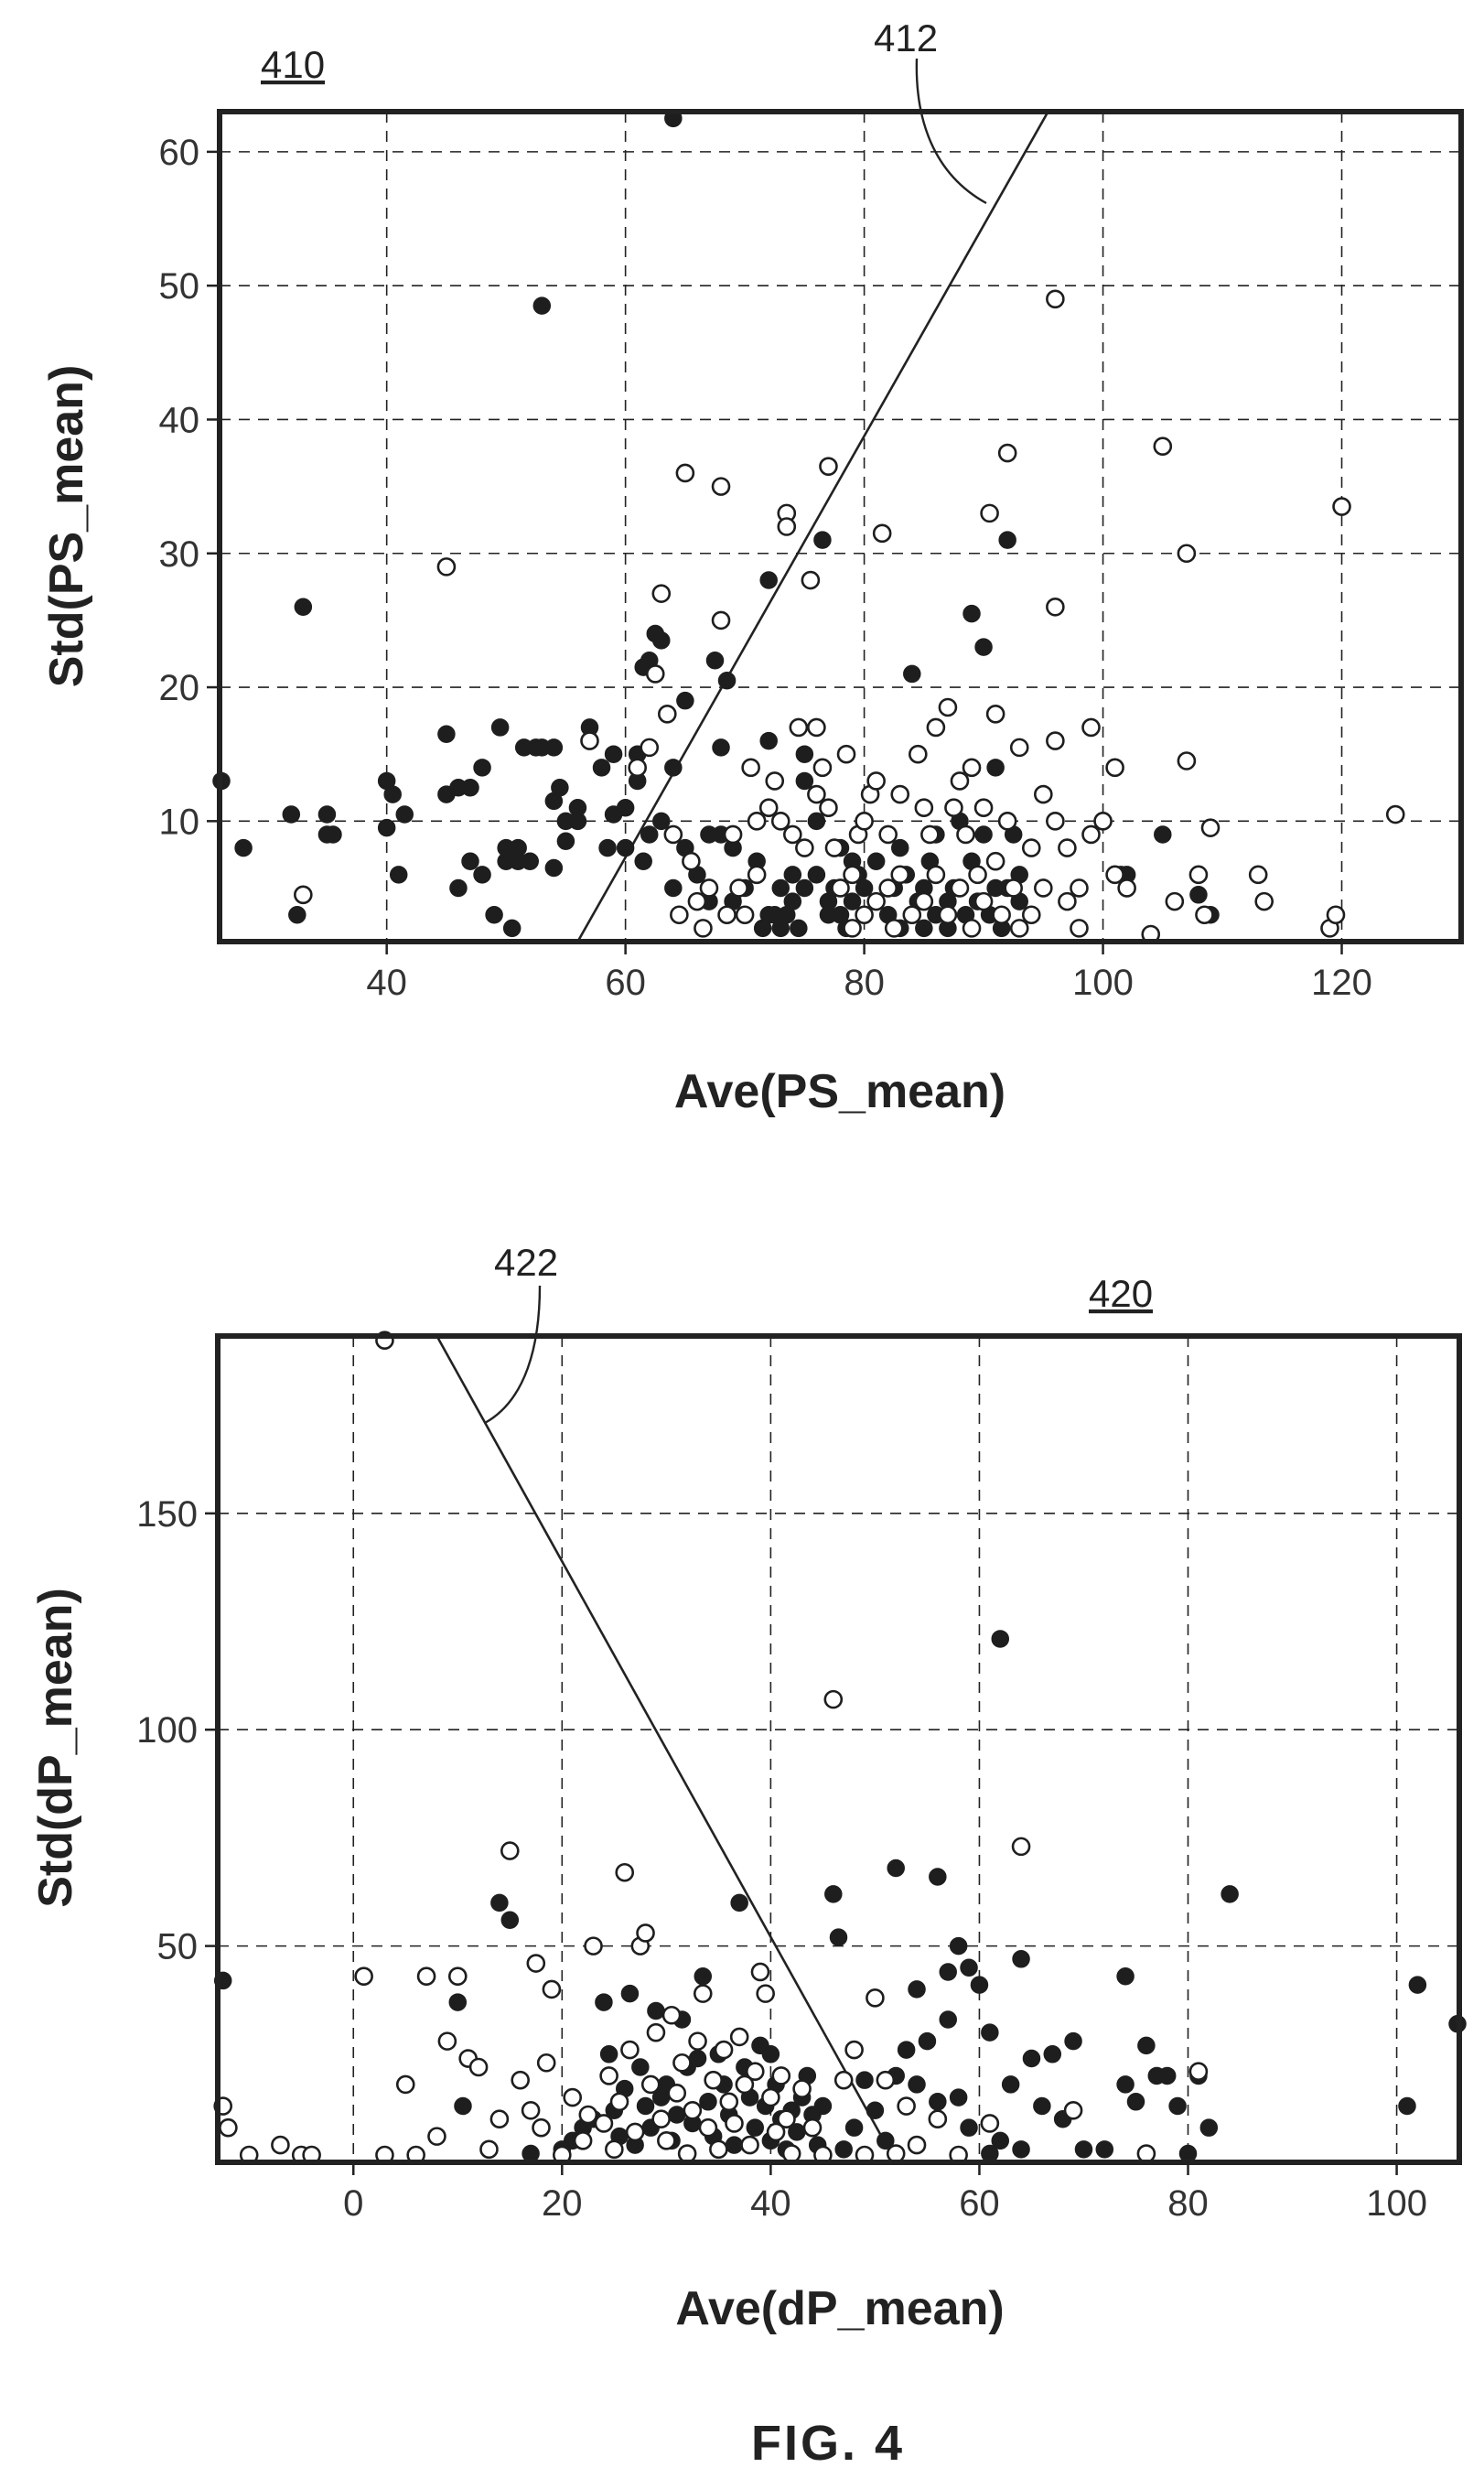 This screenshot has width=1484, height=2489. I want to click on x-tick-label-2: 80, so click(864, 983).